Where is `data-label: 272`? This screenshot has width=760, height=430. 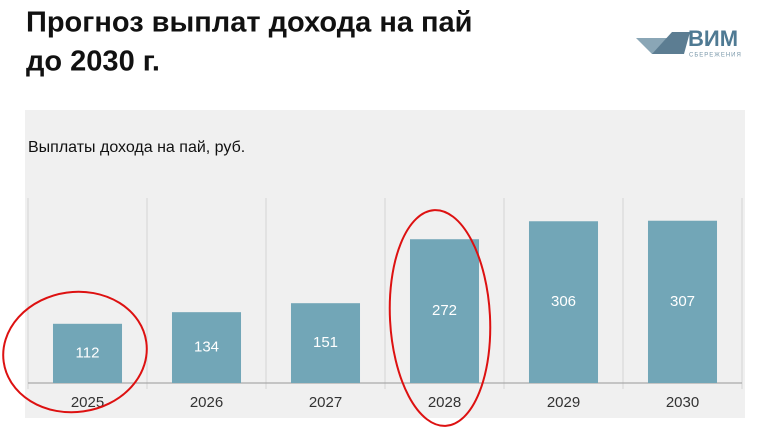
data-label: 272 is located at coordinates (444, 310).